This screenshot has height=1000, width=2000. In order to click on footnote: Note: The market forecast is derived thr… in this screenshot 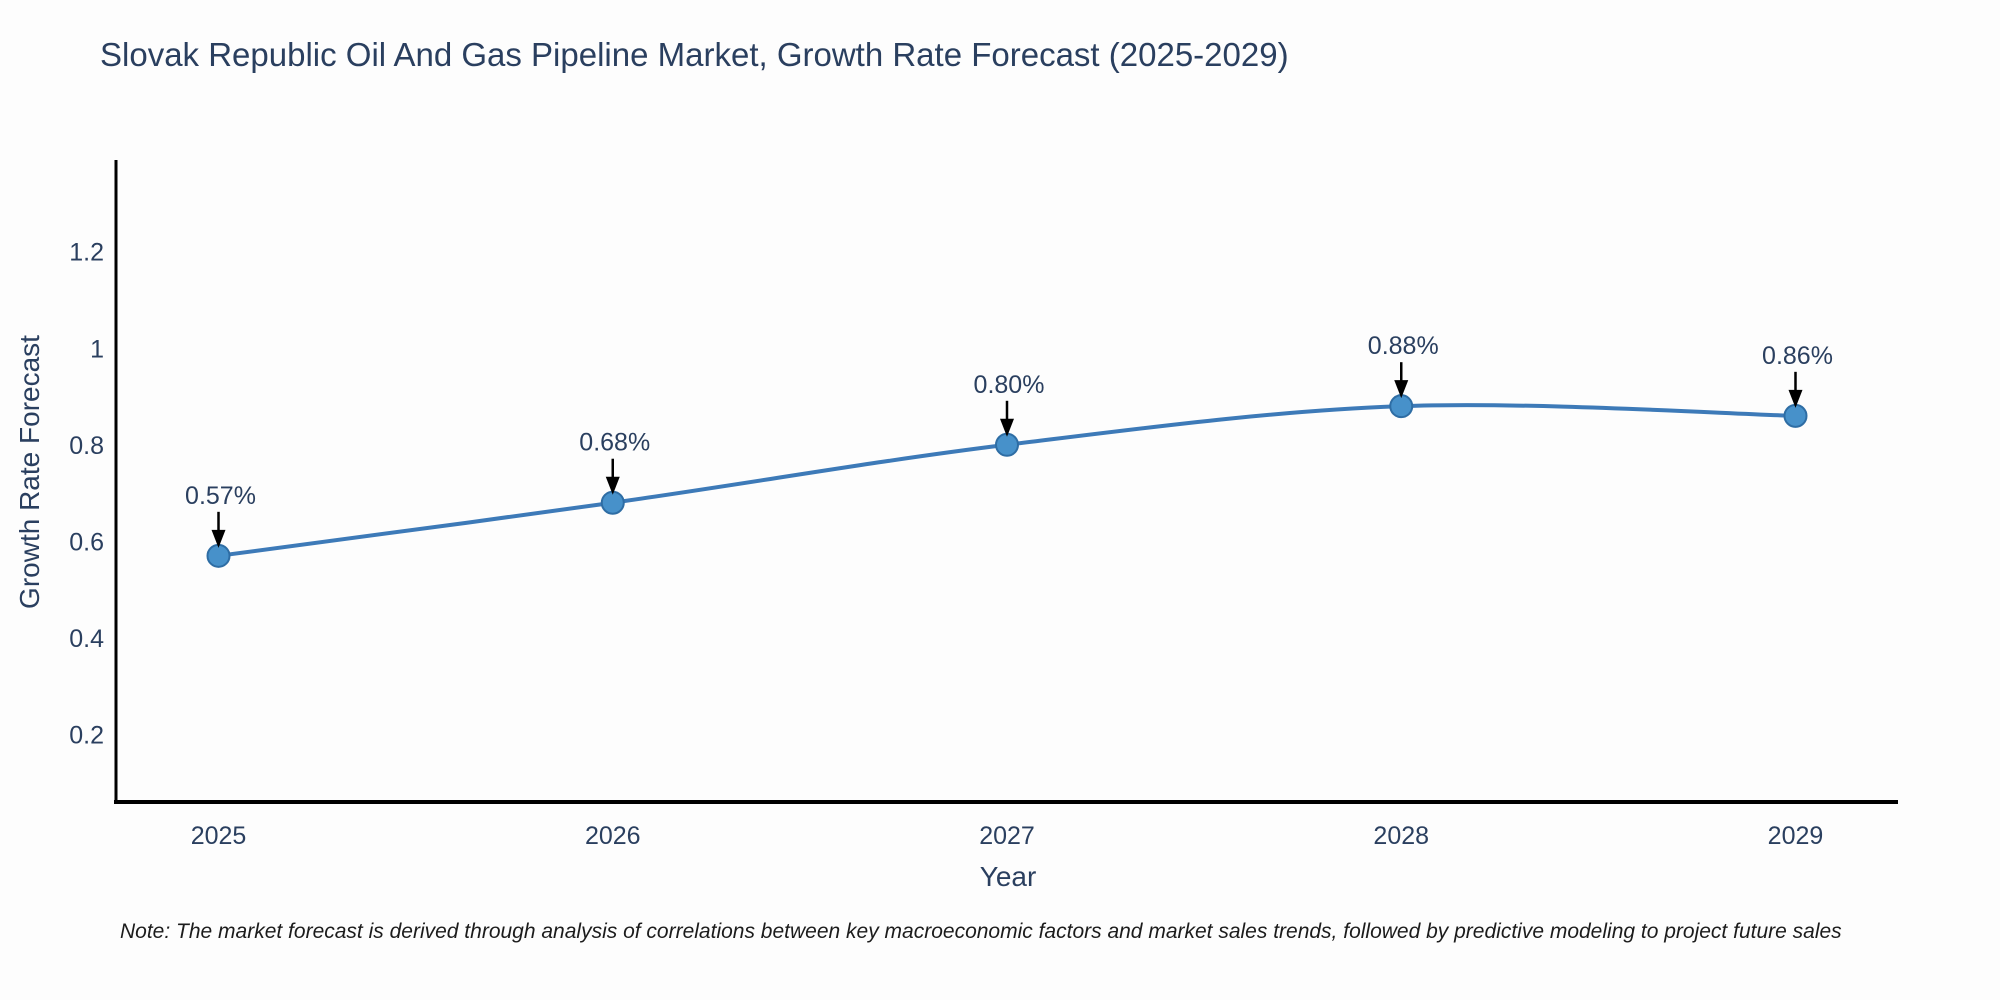, I will do `click(981, 931)`.